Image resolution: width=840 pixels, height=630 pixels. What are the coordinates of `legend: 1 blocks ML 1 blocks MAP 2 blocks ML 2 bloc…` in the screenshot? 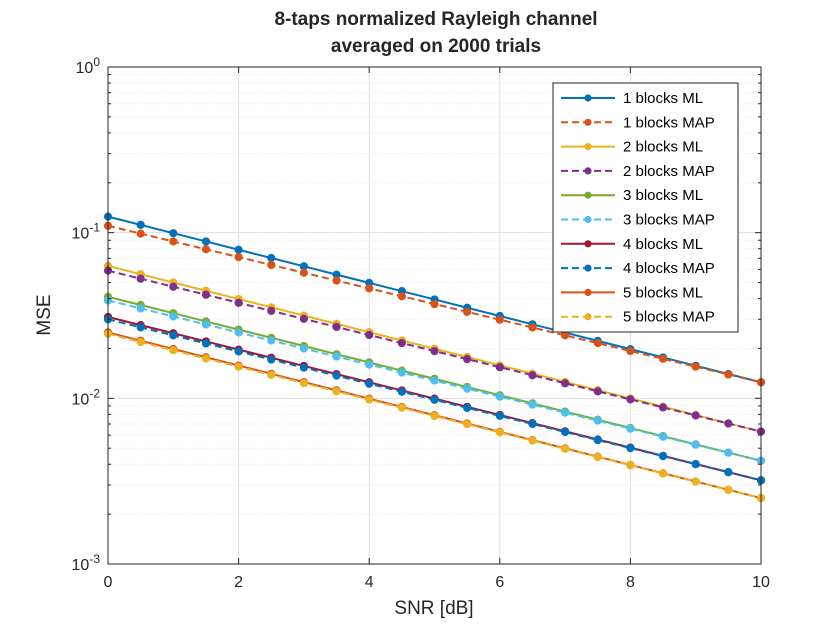 It's located at (645, 207).